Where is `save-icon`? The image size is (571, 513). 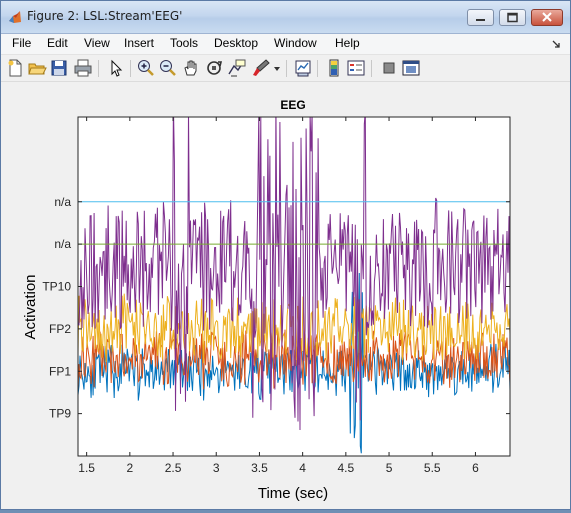
save-icon is located at coordinates (59, 68).